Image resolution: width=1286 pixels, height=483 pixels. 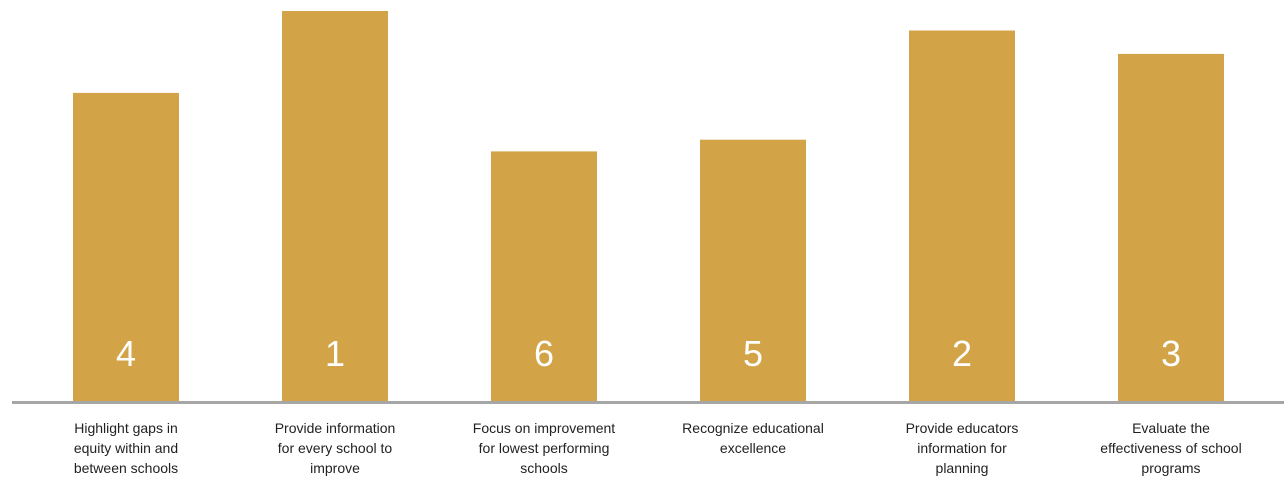 I want to click on category-label-line: for every school to, so click(x=335, y=448).